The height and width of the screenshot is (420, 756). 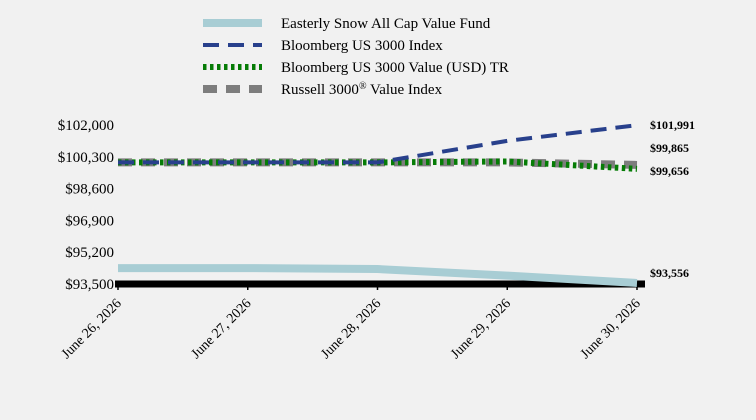 I want to click on y-tick-label: $102,000, so click(x=86, y=126).